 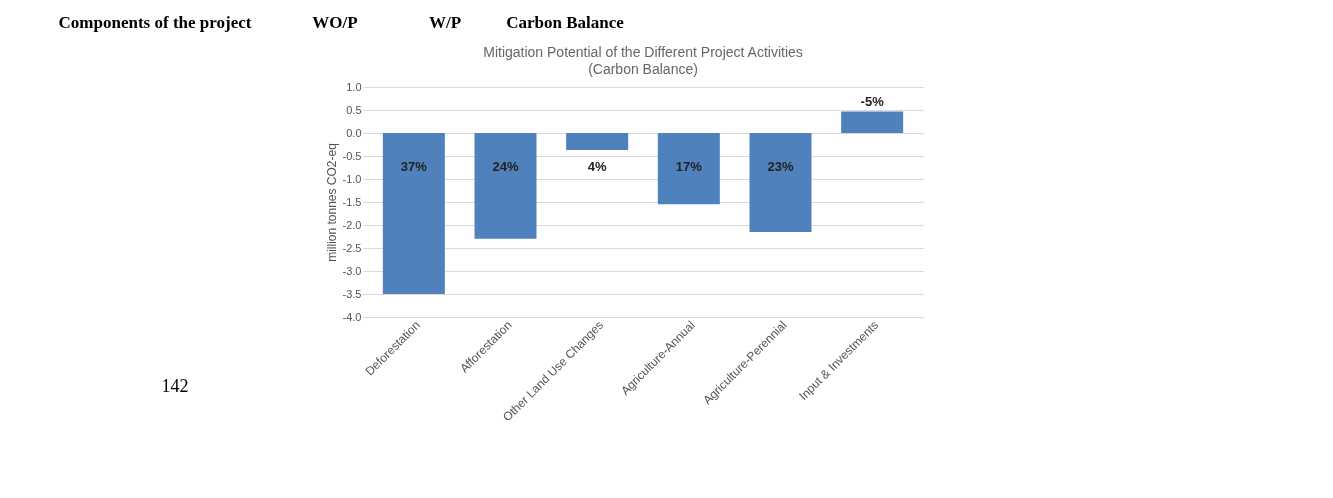 I want to click on chart-title: Mitigation Potential of the Different Project Activities, so click(x=643, y=52).